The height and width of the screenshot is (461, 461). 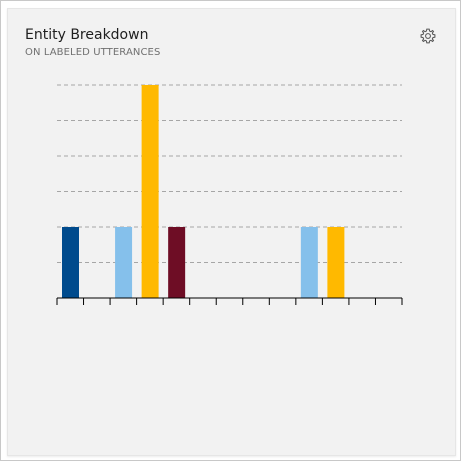 I want to click on gear-icon, so click(x=428, y=36).